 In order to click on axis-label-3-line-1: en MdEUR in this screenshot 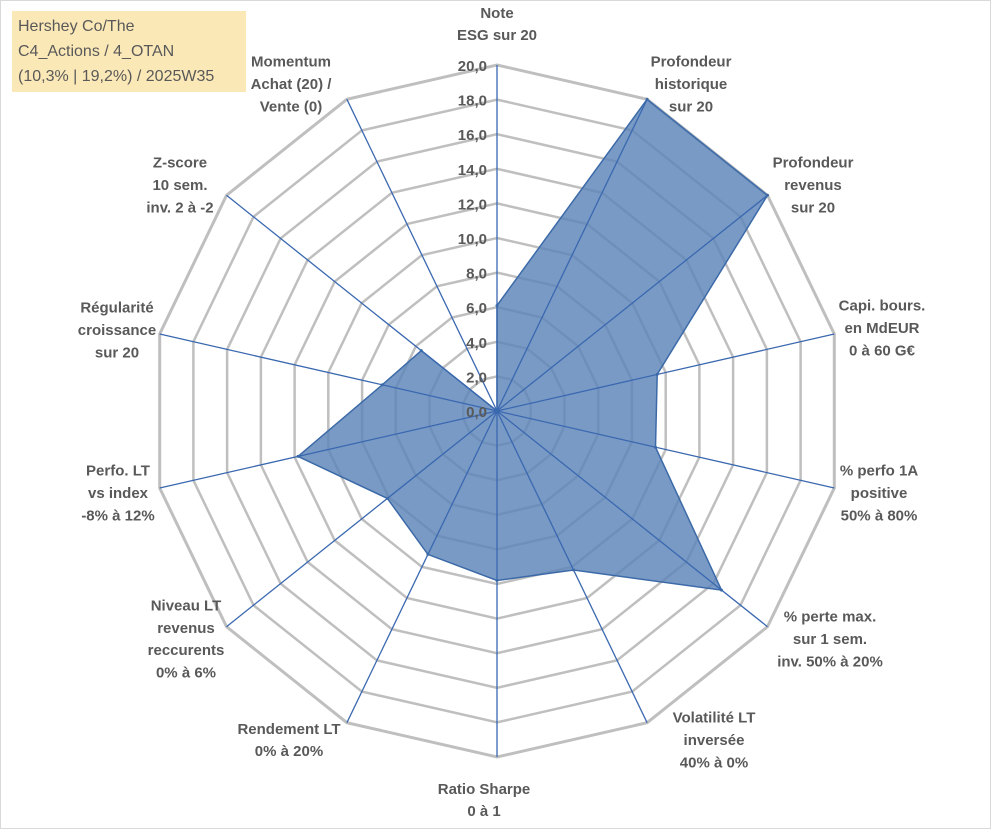, I will do `click(882, 328)`.